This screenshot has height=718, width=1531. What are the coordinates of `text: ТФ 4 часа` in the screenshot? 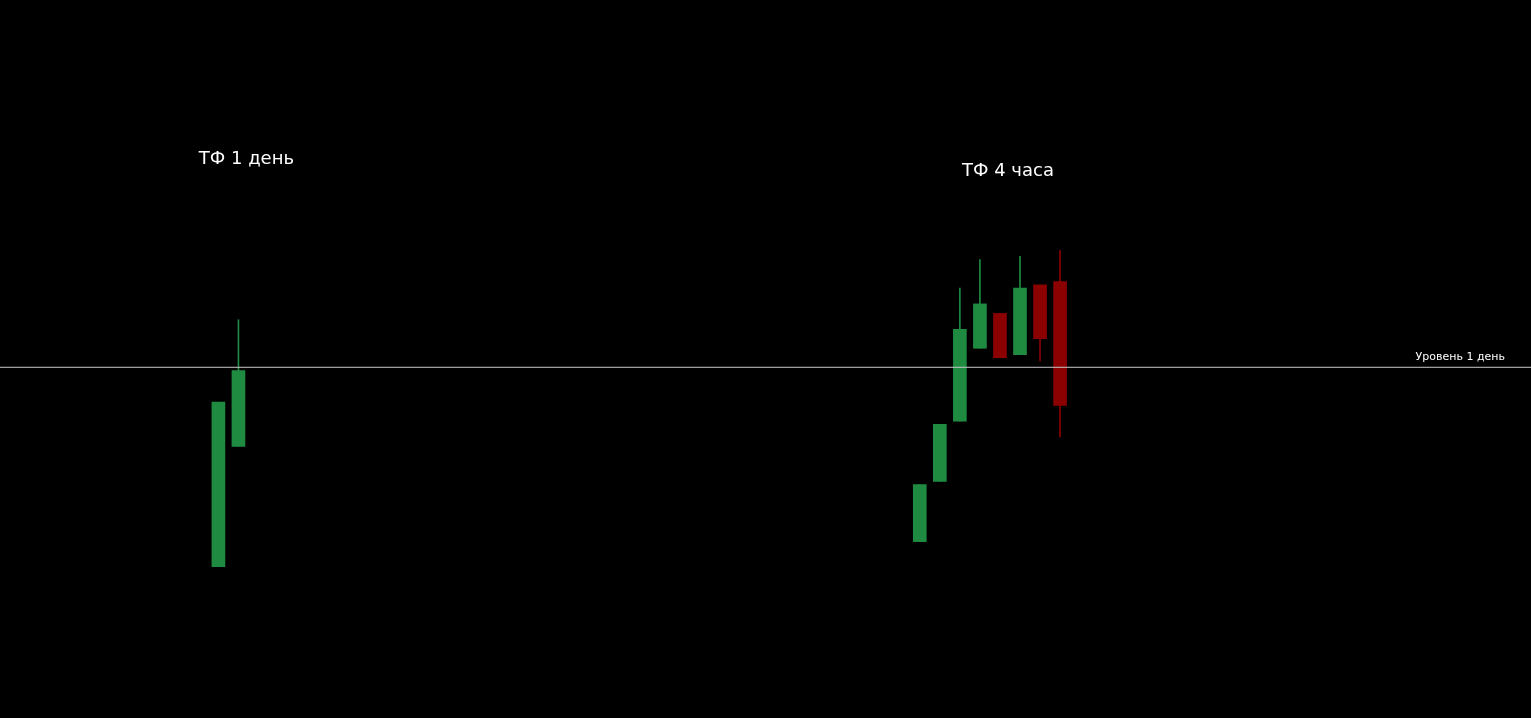 It's located at (1007, 169).